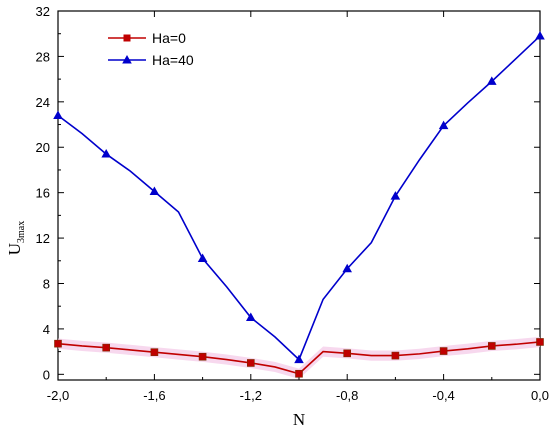  What do you see at coordinates (21, 232) in the screenshot?
I see `y-axis-title-sub: 3max` at bounding box center [21, 232].